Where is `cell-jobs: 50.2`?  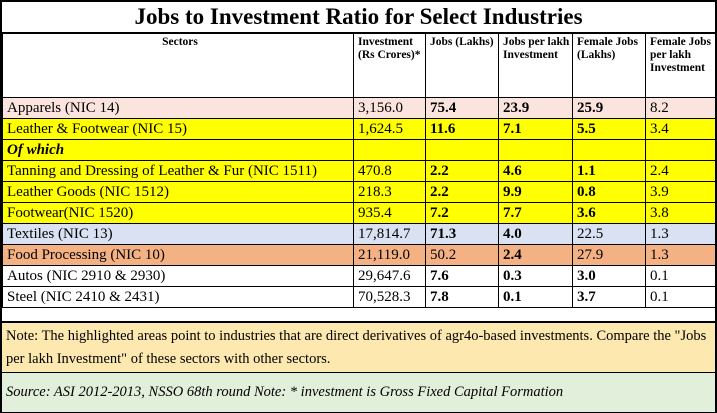 cell-jobs: 50.2 is located at coordinates (462, 255).